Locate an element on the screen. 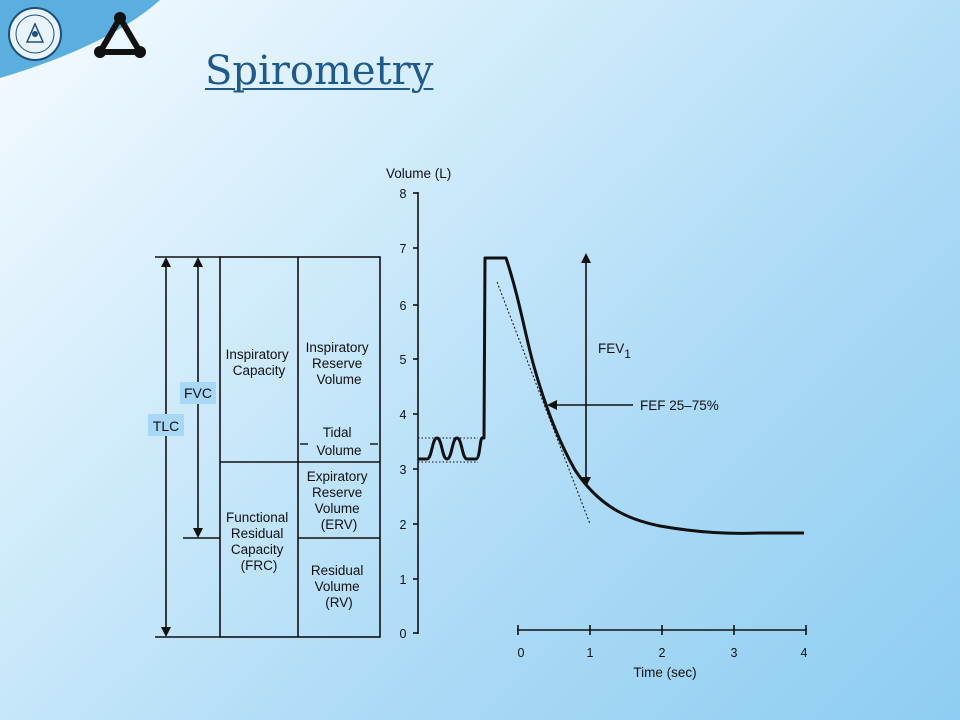 The height and width of the screenshot is (720, 960). x-tick-label: 0 is located at coordinates (521, 653).